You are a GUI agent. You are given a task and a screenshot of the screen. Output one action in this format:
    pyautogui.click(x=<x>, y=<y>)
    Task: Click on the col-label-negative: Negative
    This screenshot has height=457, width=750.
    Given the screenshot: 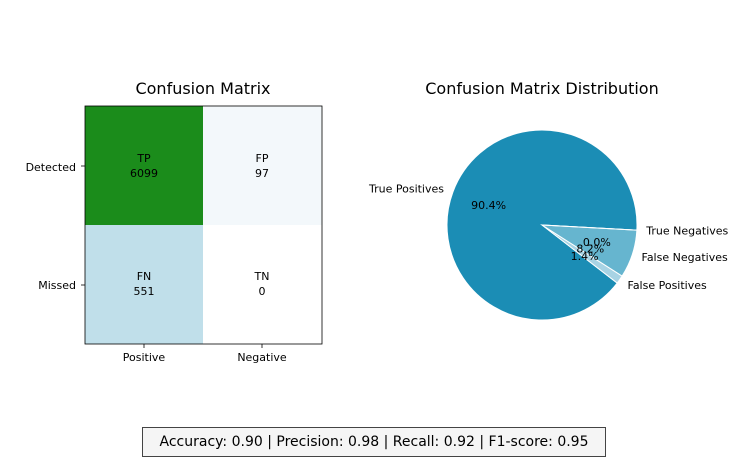 What is the action you would take?
    pyautogui.click(x=262, y=357)
    